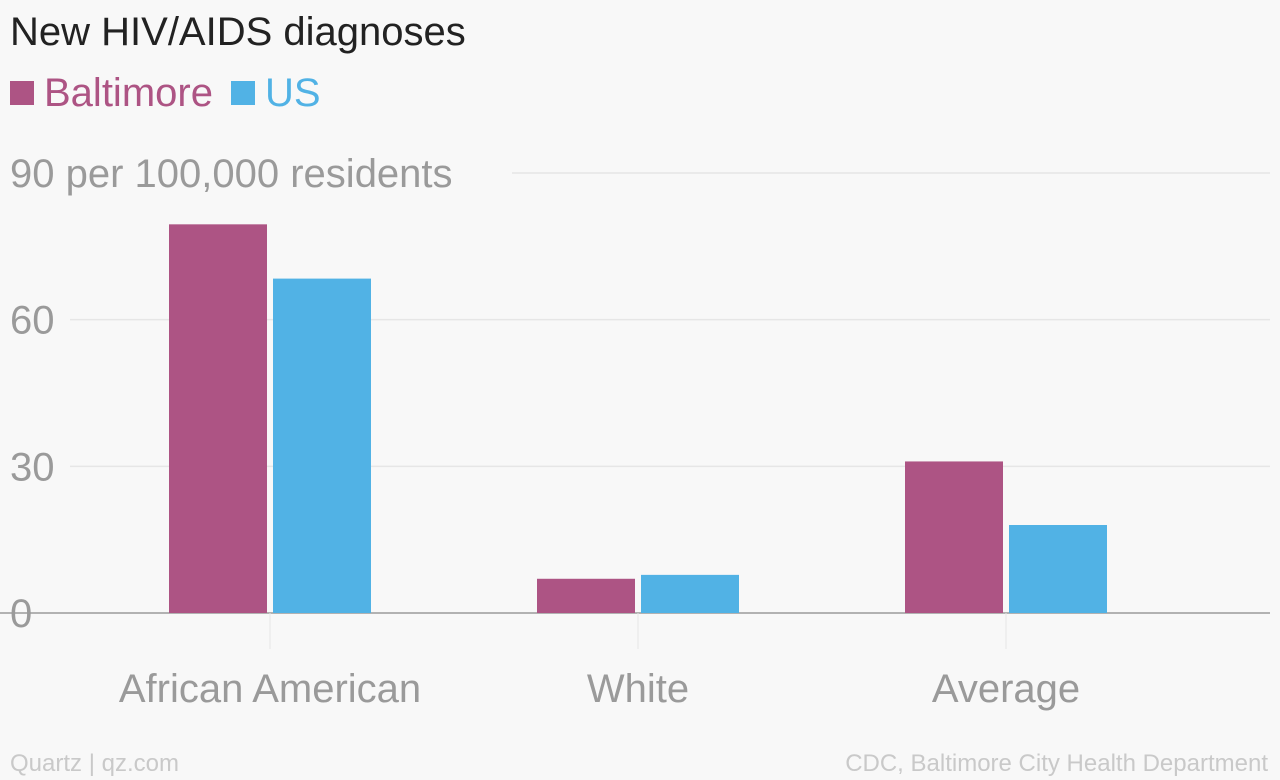  What do you see at coordinates (128, 93) in the screenshot?
I see `legend-label-baltimore: Baltimore` at bounding box center [128, 93].